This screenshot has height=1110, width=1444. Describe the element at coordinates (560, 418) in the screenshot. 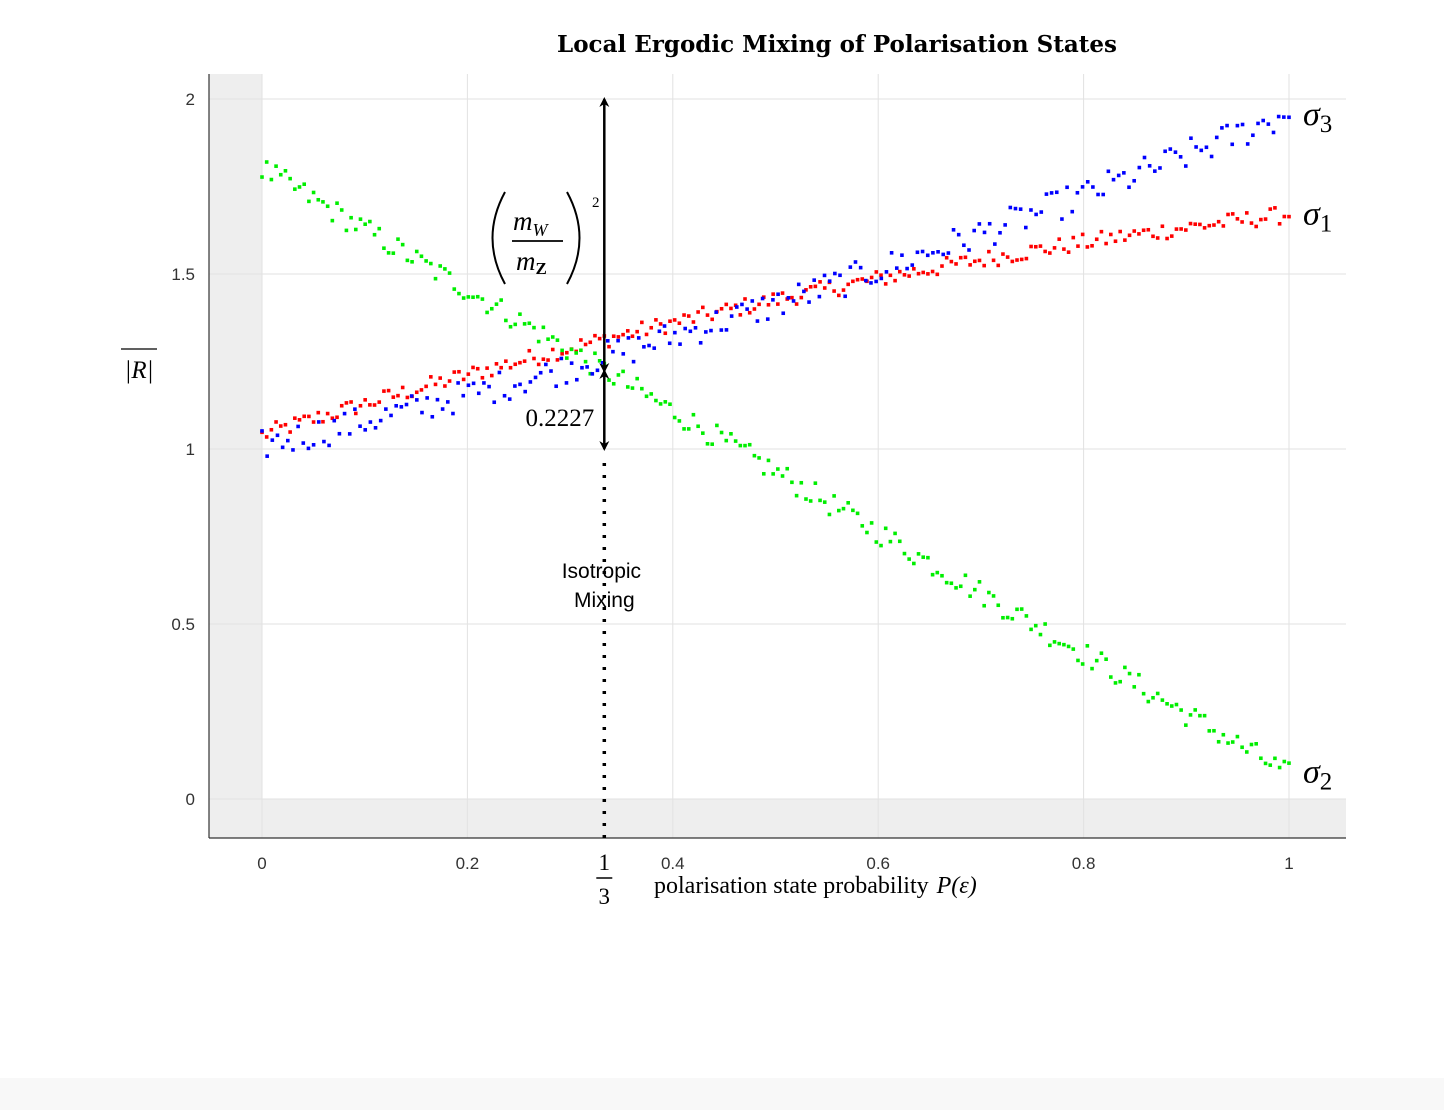

I see `gap-value-label: 0.2227` at that location.